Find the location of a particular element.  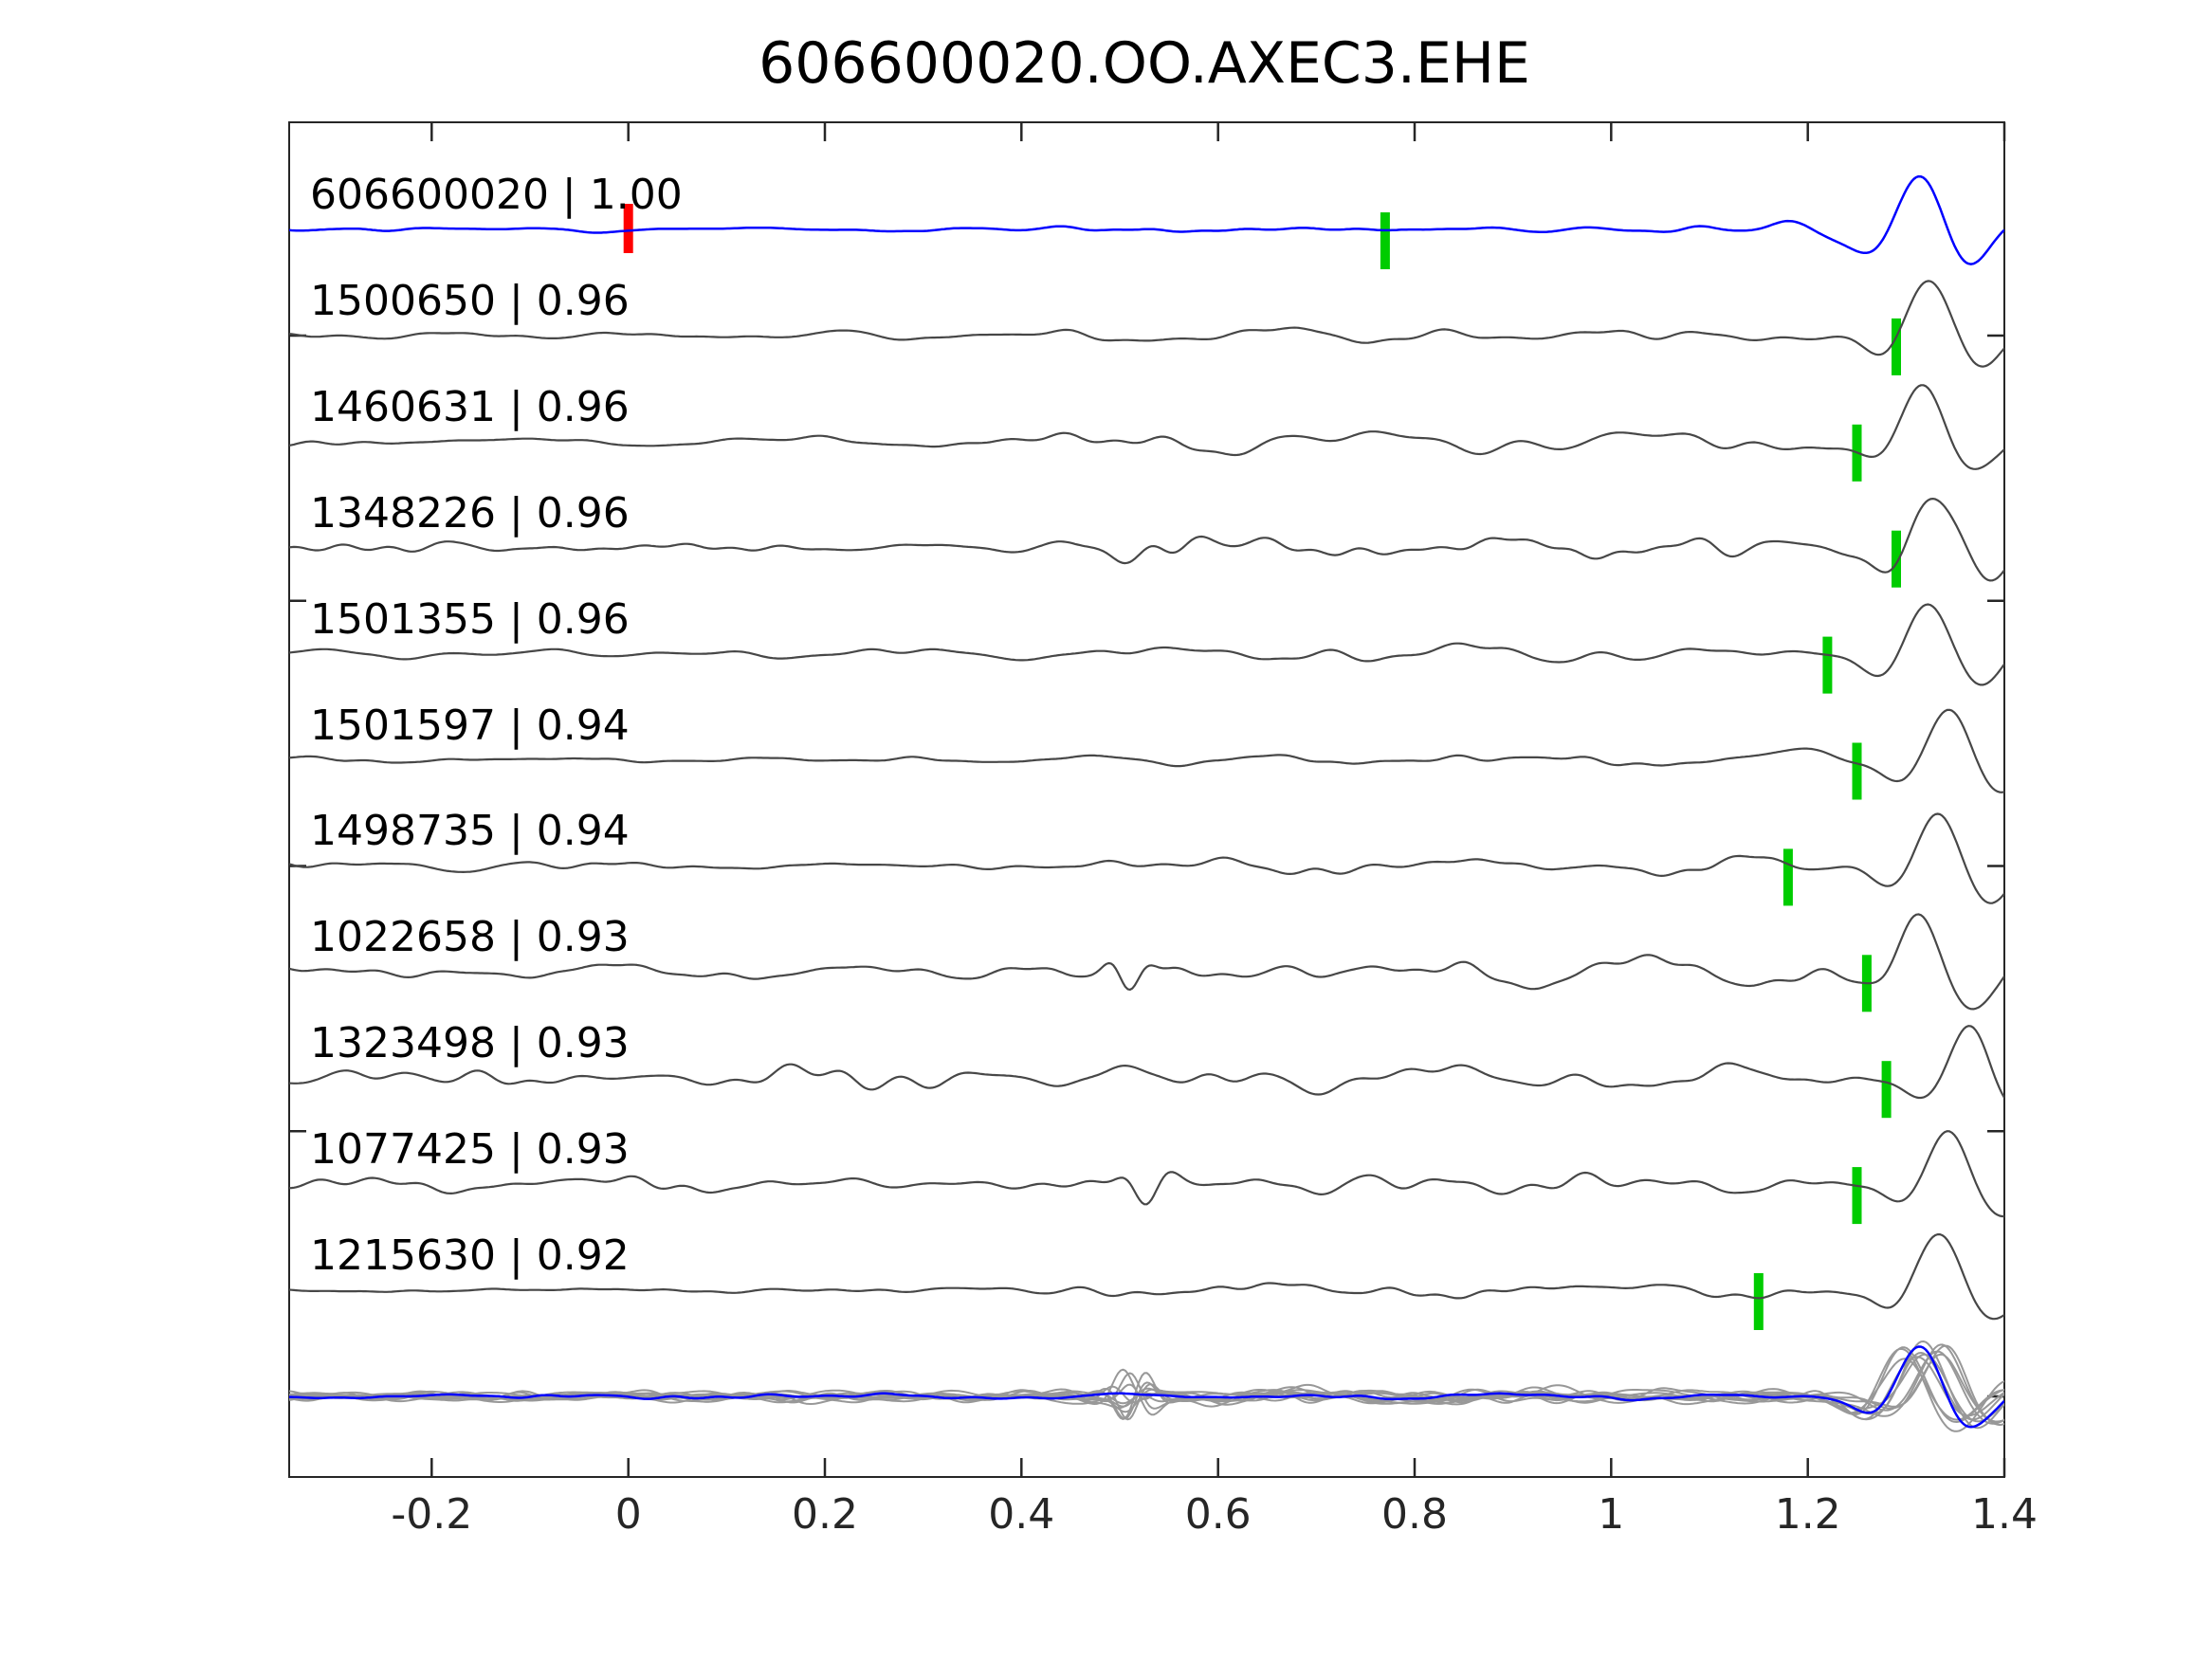

stack-overlay-trace-template is located at coordinates (1146, 1387).